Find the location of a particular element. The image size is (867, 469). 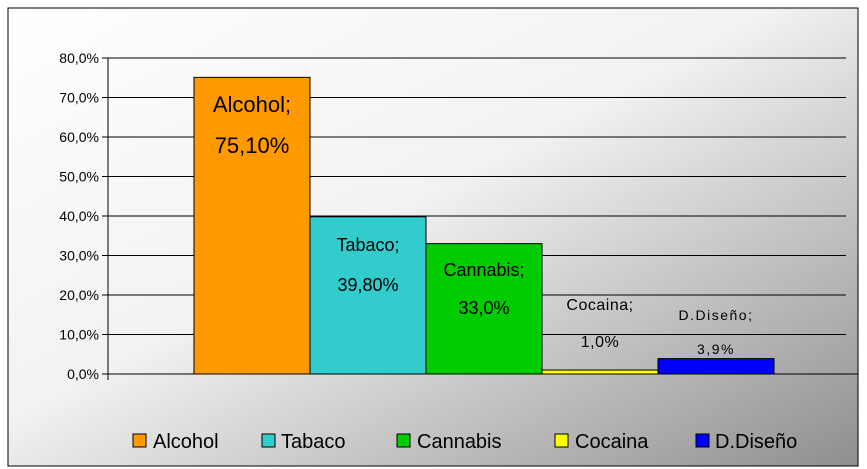

data-label: Tabaco; is located at coordinates (367, 245).